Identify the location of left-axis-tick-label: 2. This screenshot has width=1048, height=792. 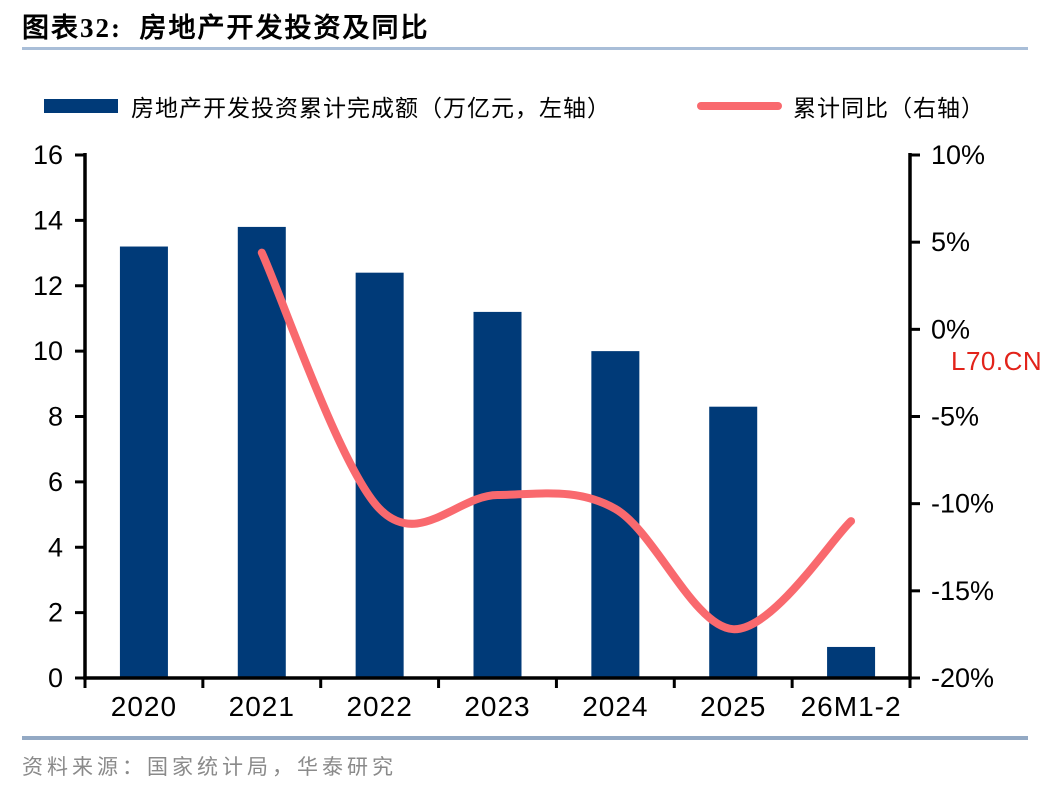
(55, 613).